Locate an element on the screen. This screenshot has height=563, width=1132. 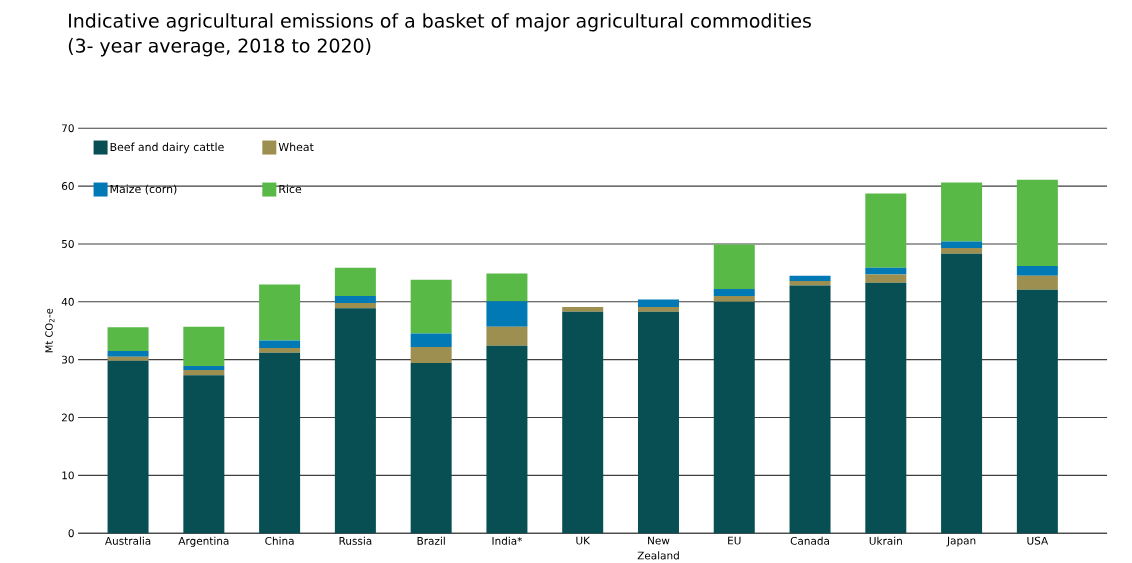
chart-title: Indicative agricultural emissions of a basket of major agricultural commodities is located at coordinates (440, 22).